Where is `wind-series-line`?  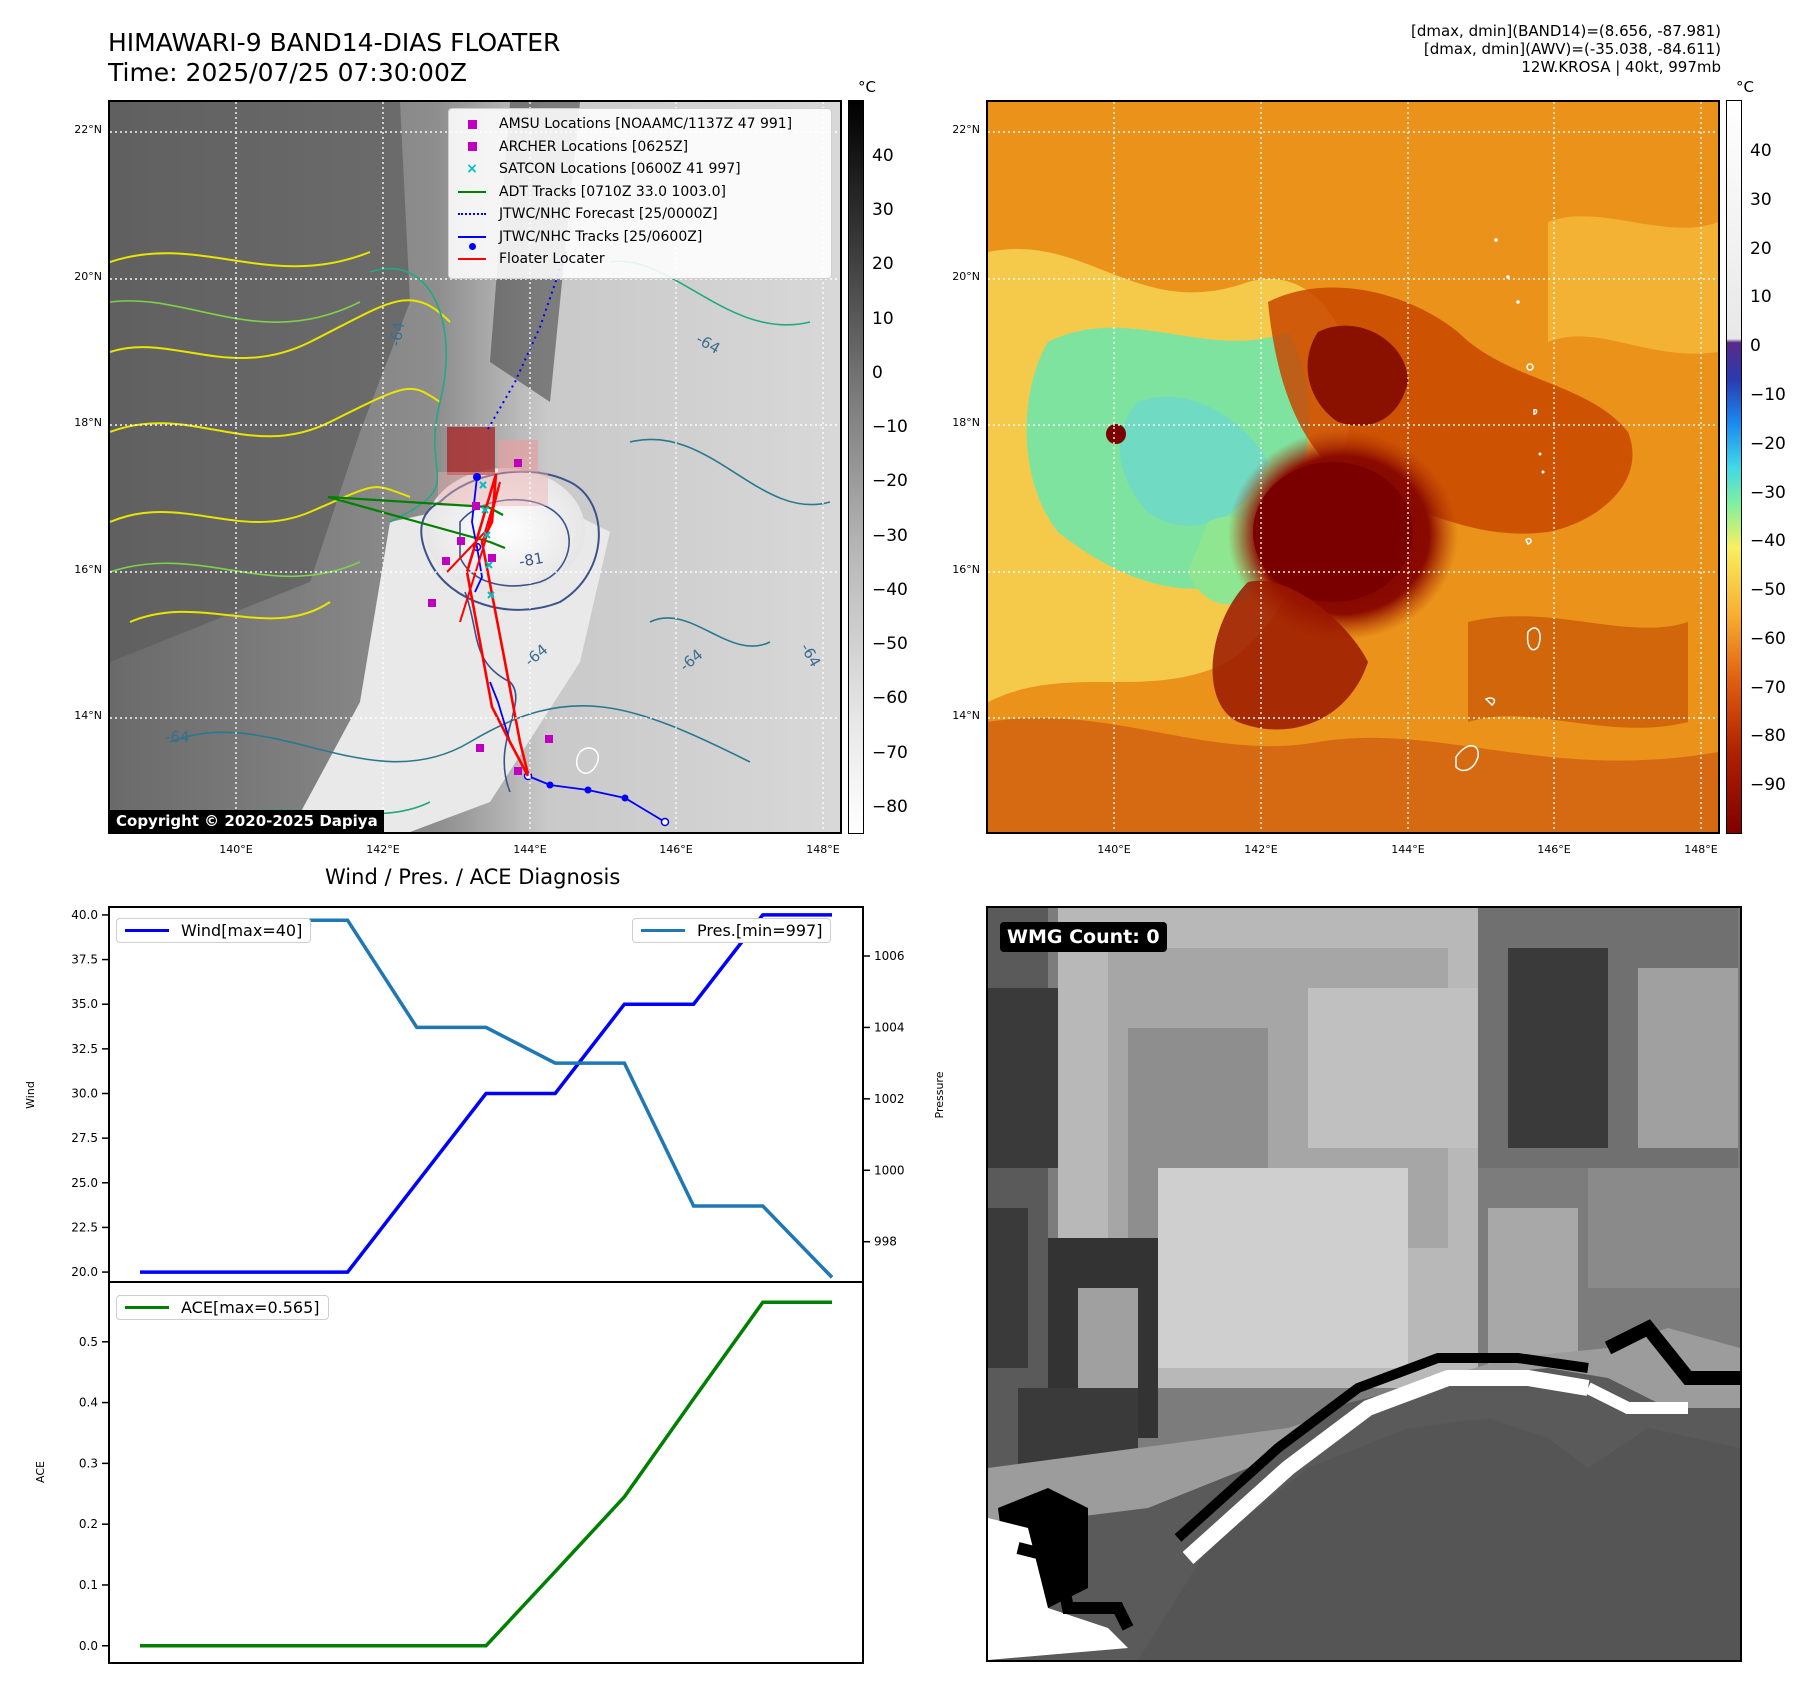
wind-series-line is located at coordinates (486, 1093).